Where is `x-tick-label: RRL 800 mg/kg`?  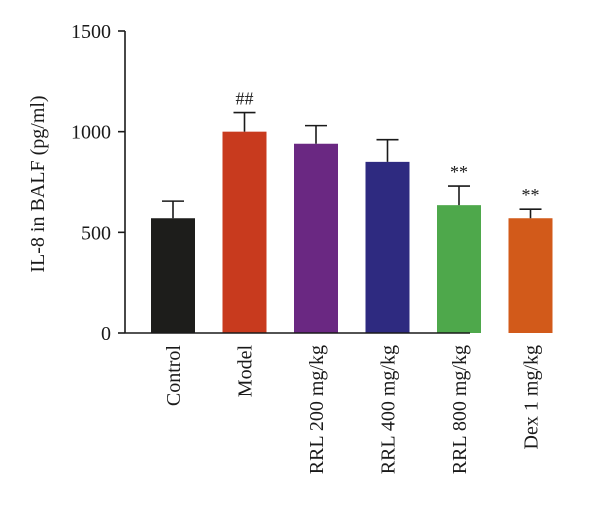 x-tick-label: RRL 800 mg/kg is located at coordinates (460, 409).